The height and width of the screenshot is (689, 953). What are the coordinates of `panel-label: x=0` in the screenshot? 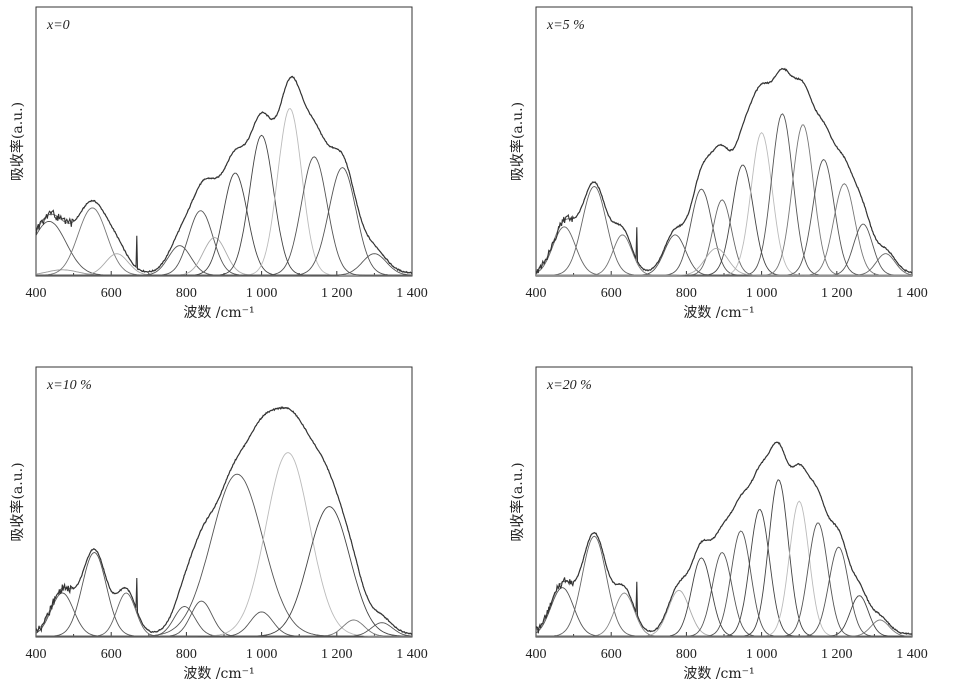 It's located at (58, 25).